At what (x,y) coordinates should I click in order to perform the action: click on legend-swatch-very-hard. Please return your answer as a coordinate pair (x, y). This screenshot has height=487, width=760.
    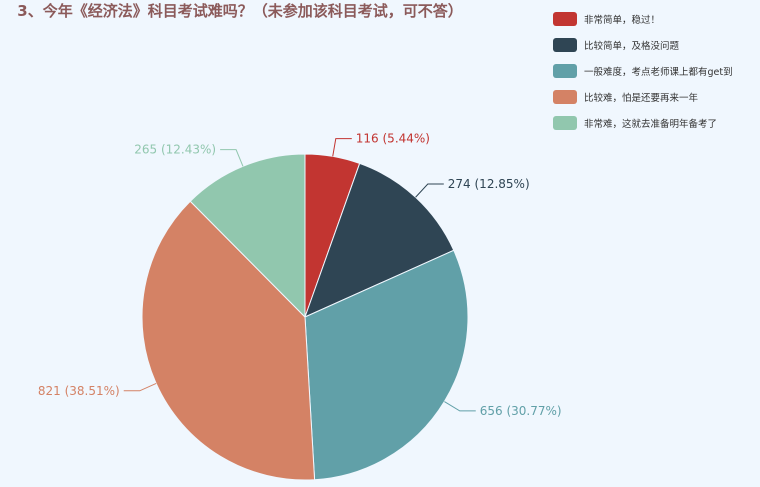
    Looking at the image, I should click on (565, 123).